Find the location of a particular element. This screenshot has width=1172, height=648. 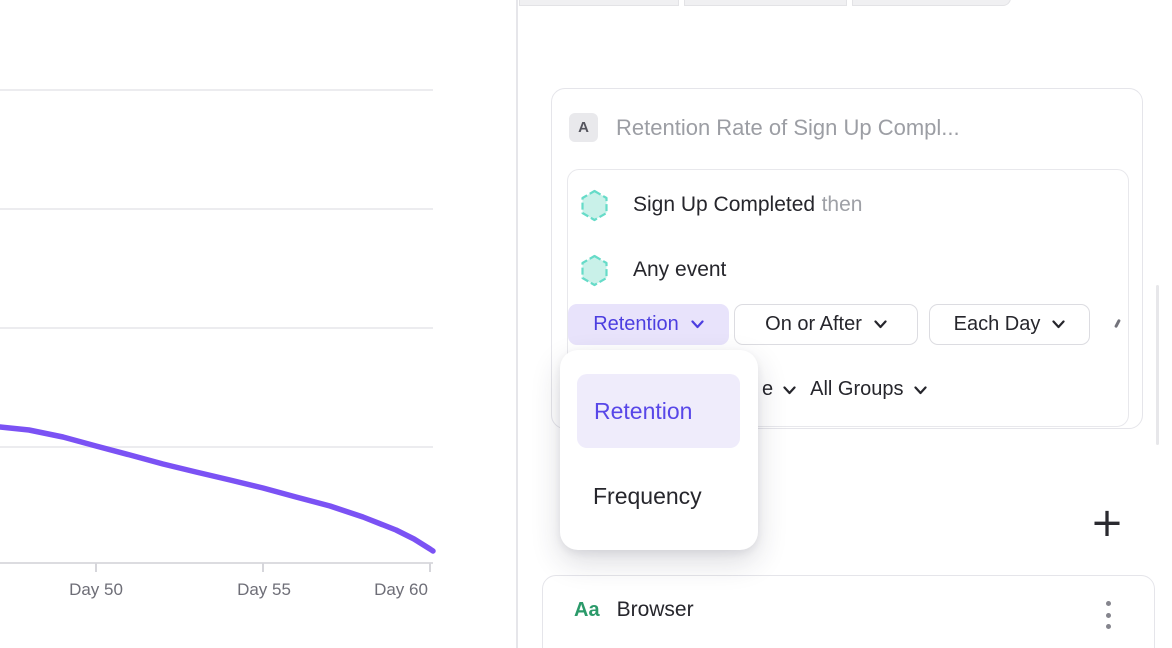

add-button: + is located at coordinates (1107, 523).